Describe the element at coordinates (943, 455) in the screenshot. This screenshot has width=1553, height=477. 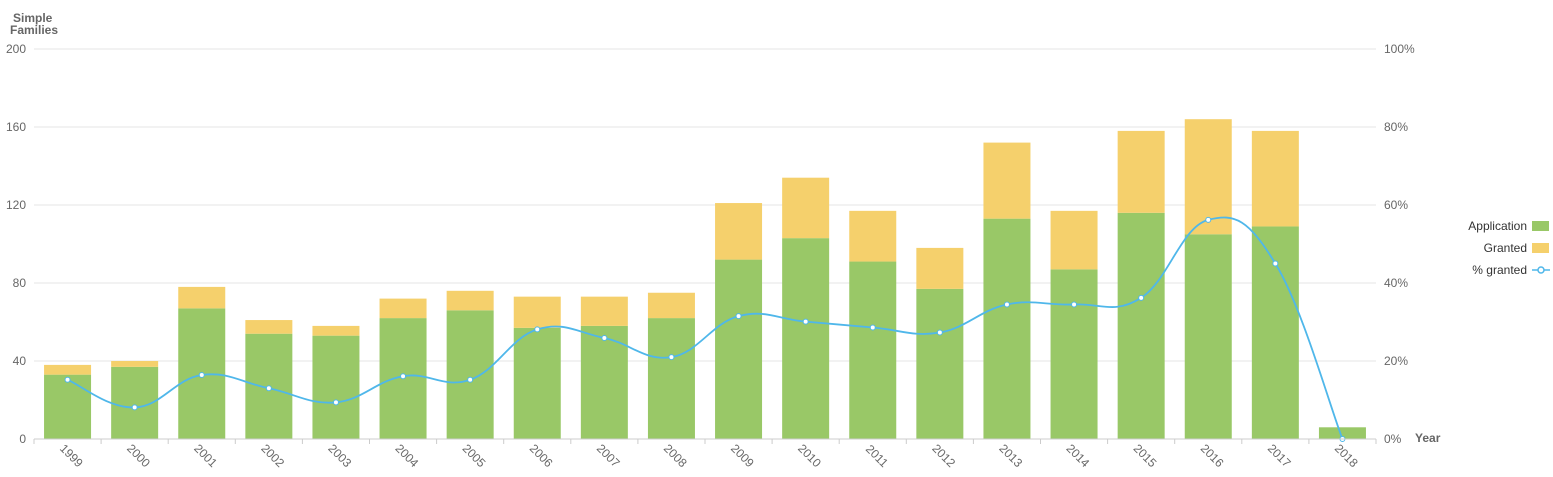
I see `x-tick-label: 2012` at that location.